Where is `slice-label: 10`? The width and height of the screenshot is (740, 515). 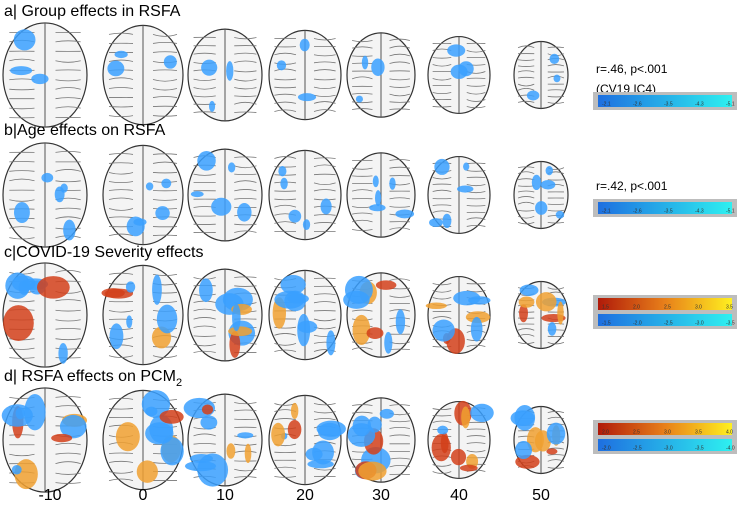
slice-label: 10 is located at coordinates (225, 495).